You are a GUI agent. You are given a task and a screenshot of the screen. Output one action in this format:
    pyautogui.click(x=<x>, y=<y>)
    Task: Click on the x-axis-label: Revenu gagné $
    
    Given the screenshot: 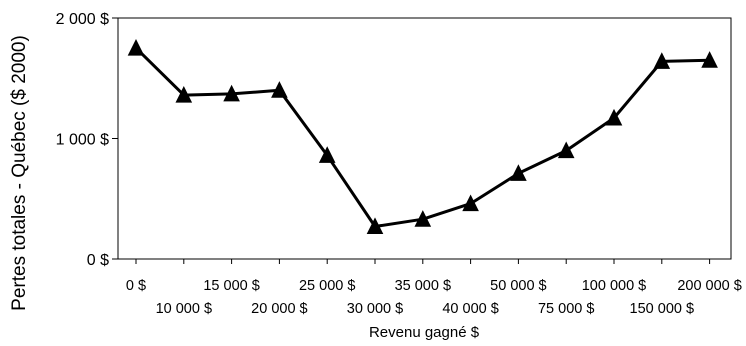 What is the action you would take?
    pyautogui.click(x=424, y=332)
    